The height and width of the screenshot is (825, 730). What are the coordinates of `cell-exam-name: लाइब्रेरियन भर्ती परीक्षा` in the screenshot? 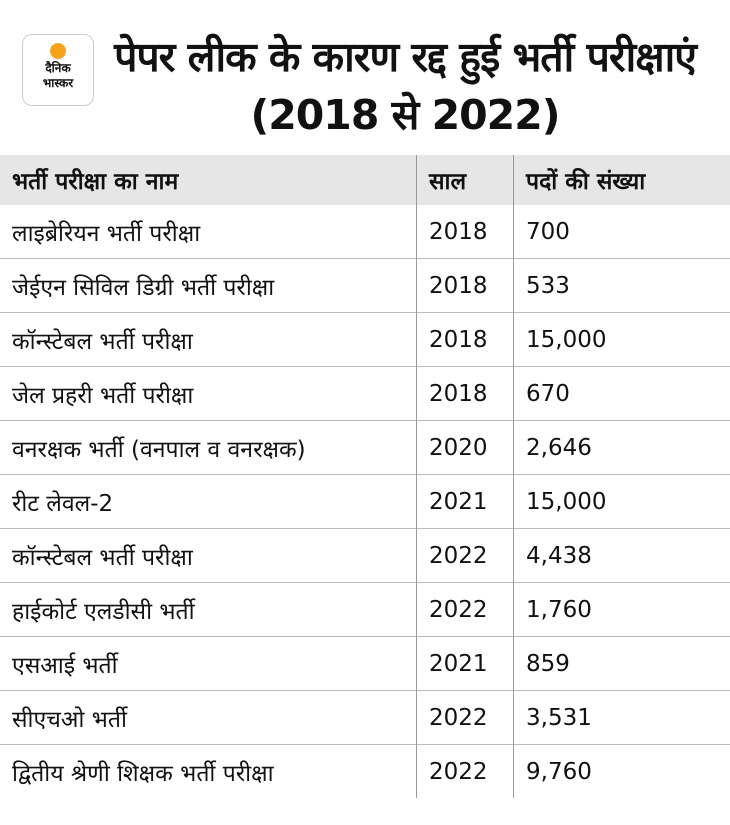 It's located at (106, 233).